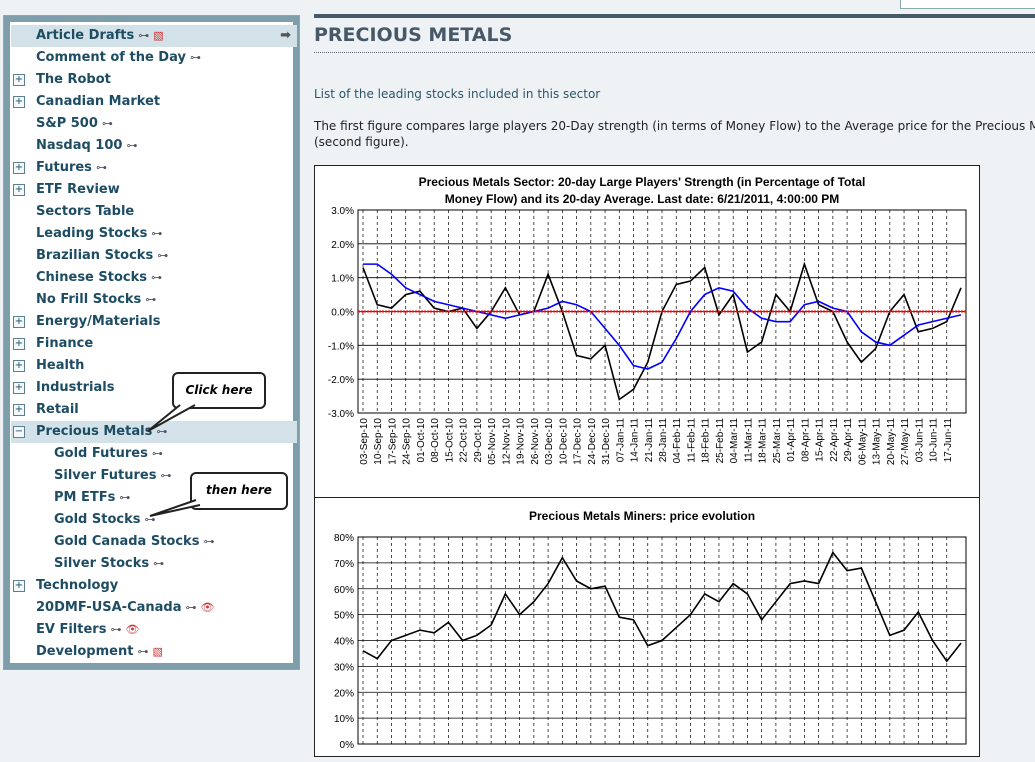 This screenshot has height=762, width=1035. Describe the element at coordinates (344, 590) in the screenshot. I see `y-tick-label: 60%` at that location.